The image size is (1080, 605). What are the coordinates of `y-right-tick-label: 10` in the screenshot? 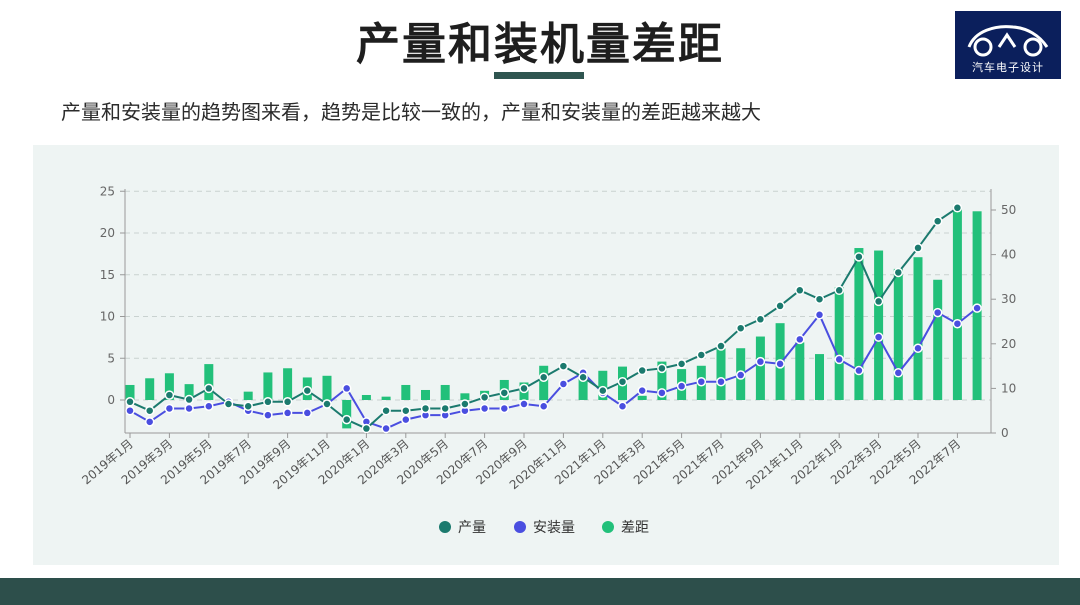 It's located at (1008, 388).